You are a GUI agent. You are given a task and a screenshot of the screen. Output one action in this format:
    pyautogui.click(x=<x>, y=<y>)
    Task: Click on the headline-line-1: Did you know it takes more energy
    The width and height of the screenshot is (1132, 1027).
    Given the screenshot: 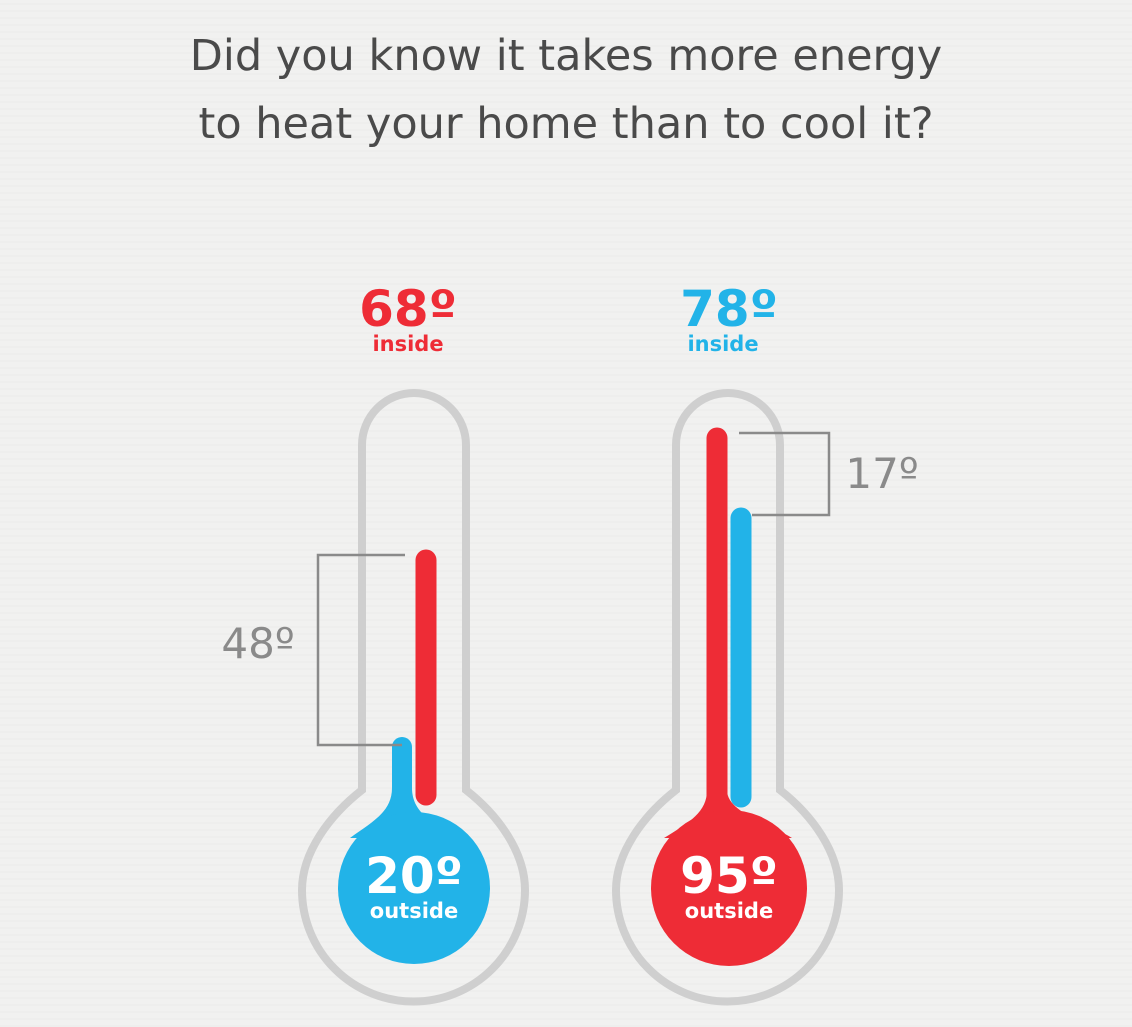 What is the action you would take?
    pyautogui.click(x=566, y=56)
    